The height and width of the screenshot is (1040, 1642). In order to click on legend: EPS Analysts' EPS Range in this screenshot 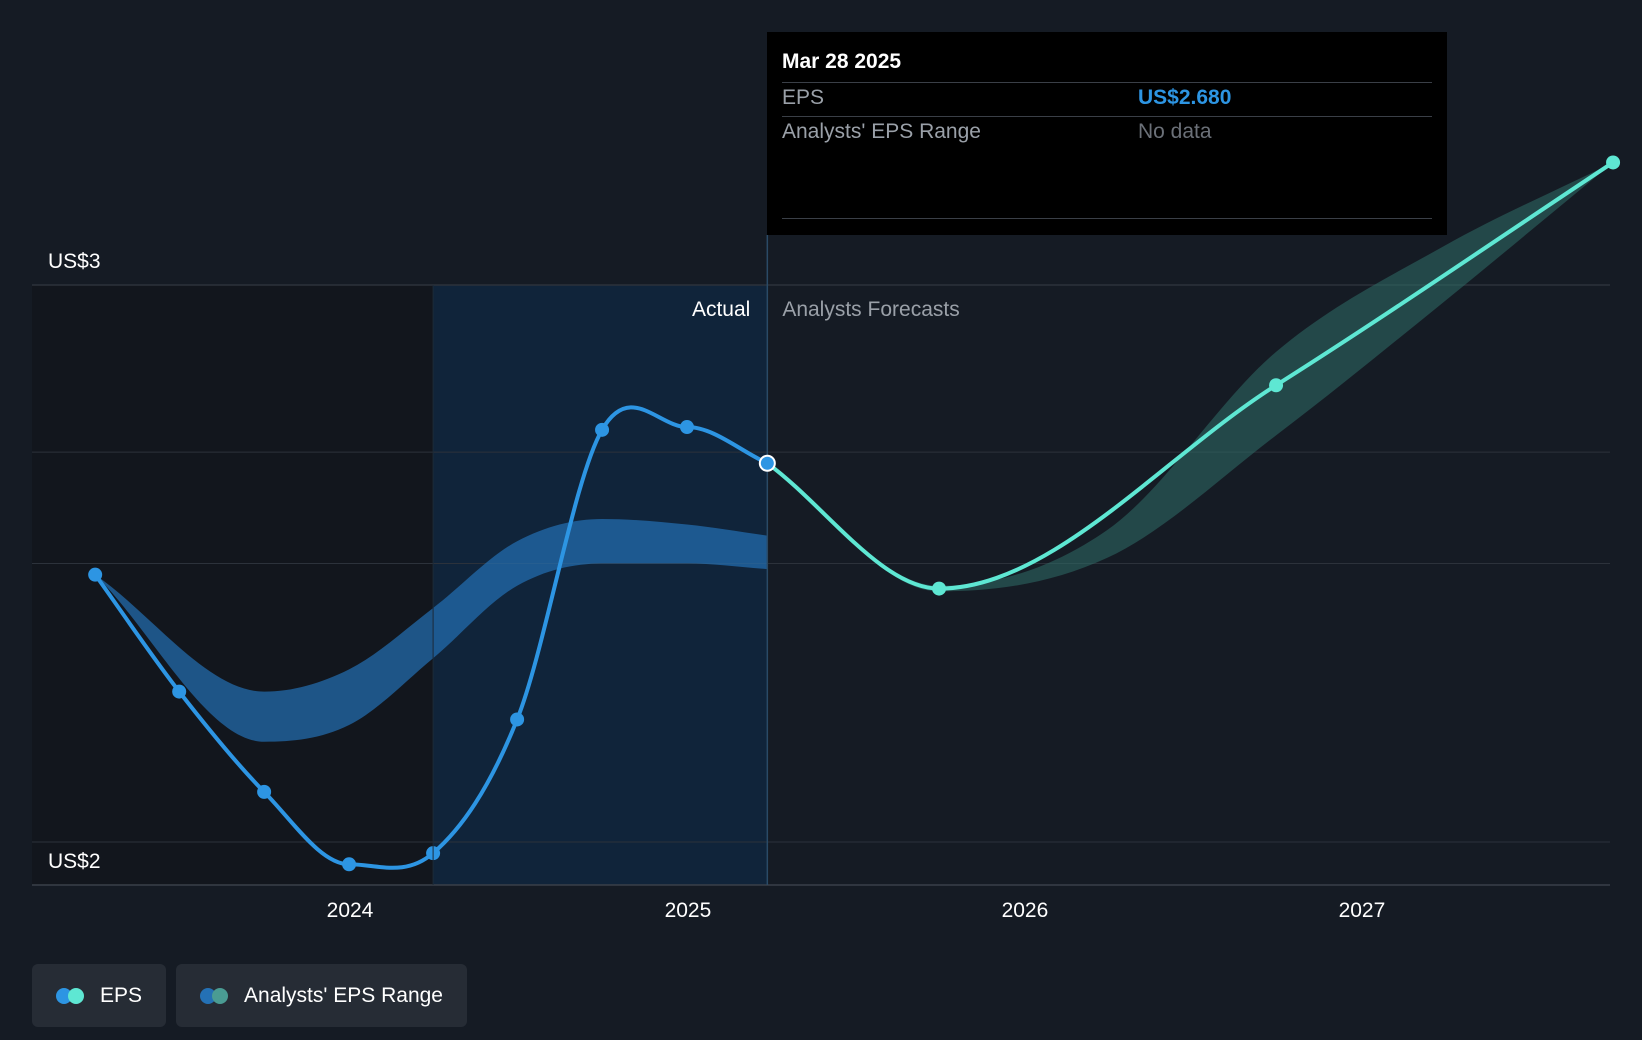, I will do `click(249, 995)`.